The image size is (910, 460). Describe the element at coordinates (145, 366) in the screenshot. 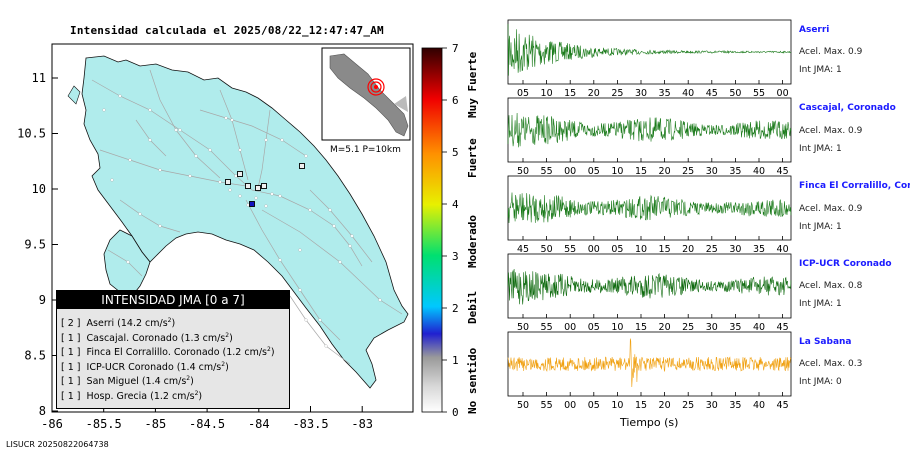

I see `legend-row: [ 1 ] ICP-UCR Coronado (1.4 cm/s2)` at that location.